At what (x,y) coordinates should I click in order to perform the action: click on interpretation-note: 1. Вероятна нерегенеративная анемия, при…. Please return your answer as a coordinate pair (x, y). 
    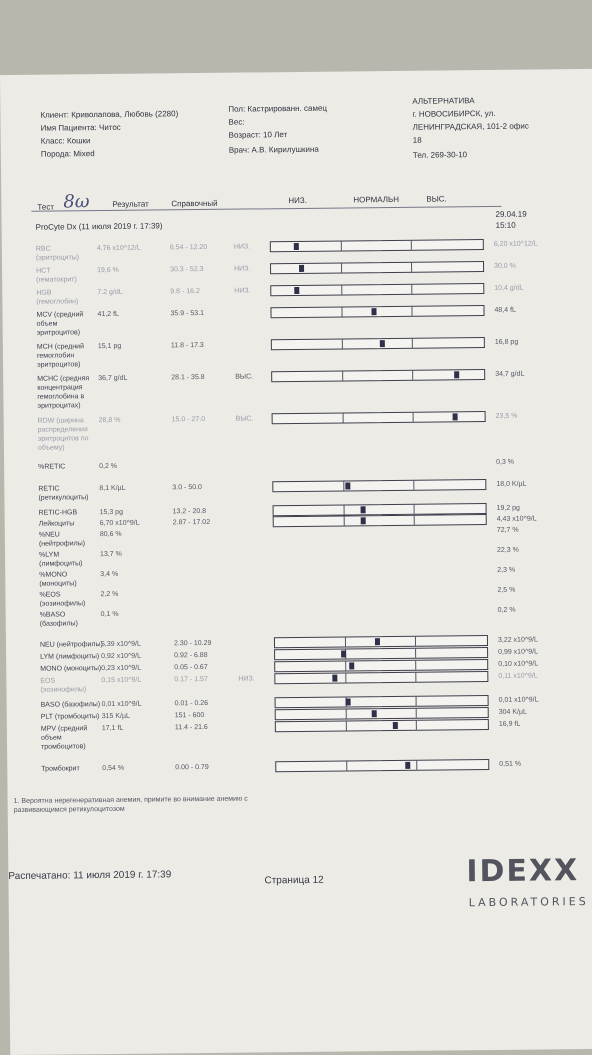
    Looking at the image, I should click on (130, 804).